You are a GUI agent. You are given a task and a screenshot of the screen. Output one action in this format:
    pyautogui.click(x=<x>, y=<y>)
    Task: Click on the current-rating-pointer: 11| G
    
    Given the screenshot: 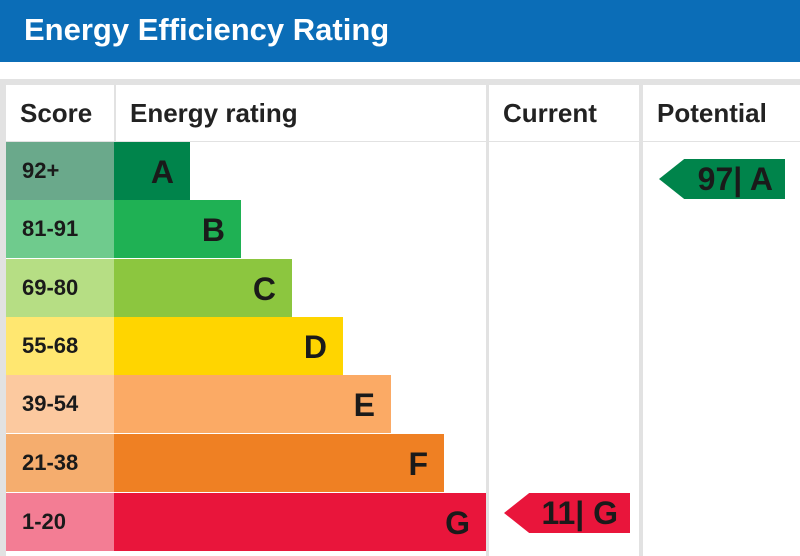 What is the action you would take?
    pyautogui.click(x=567, y=513)
    